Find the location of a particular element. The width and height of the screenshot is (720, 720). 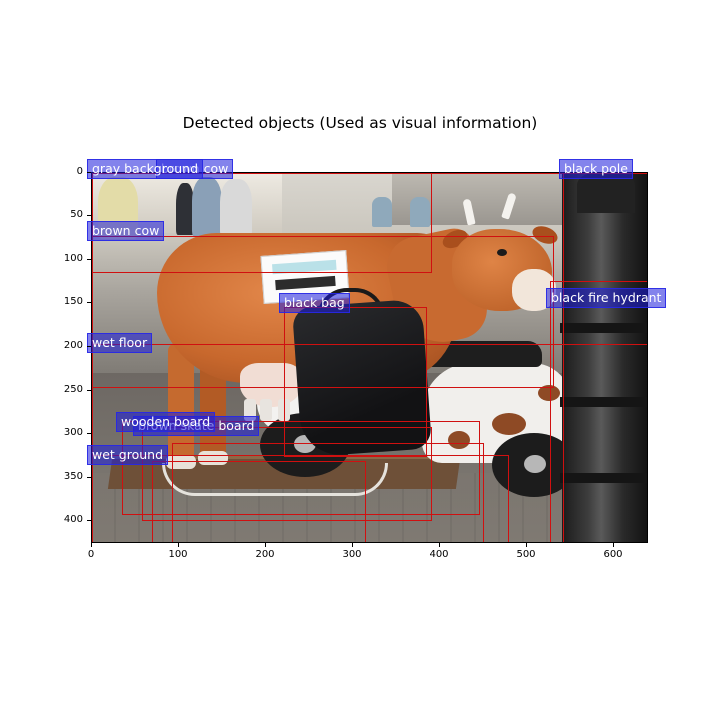

detection-label: black fire hydrant is located at coordinates (606, 298).